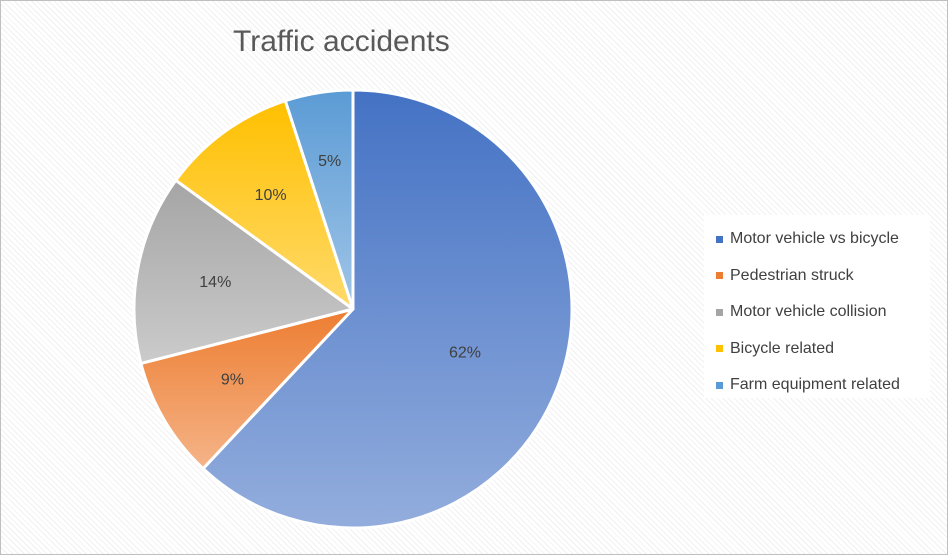 This screenshot has width=948, height=555. I want to click on data-label-motor-vehicle-collision: 14%, so click(215, 282).